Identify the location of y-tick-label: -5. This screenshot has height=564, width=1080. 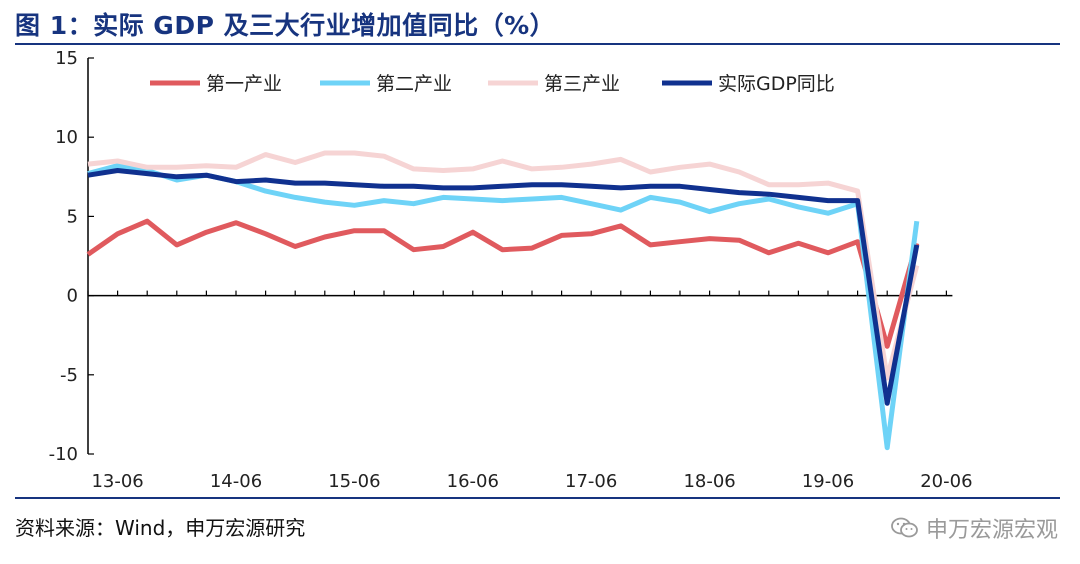
(69, 375).